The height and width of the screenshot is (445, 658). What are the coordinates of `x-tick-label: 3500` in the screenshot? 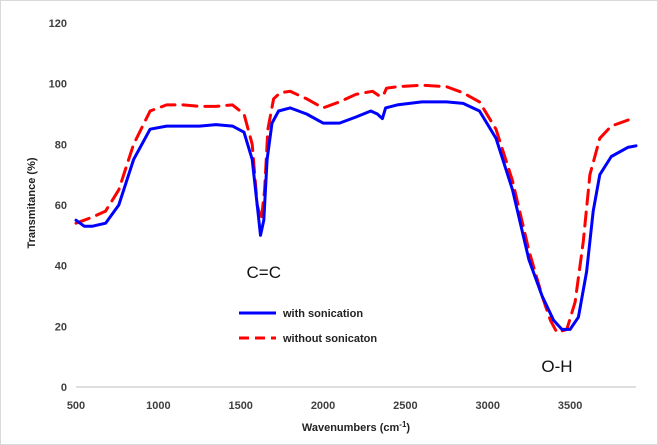 It's located at (570, 406).